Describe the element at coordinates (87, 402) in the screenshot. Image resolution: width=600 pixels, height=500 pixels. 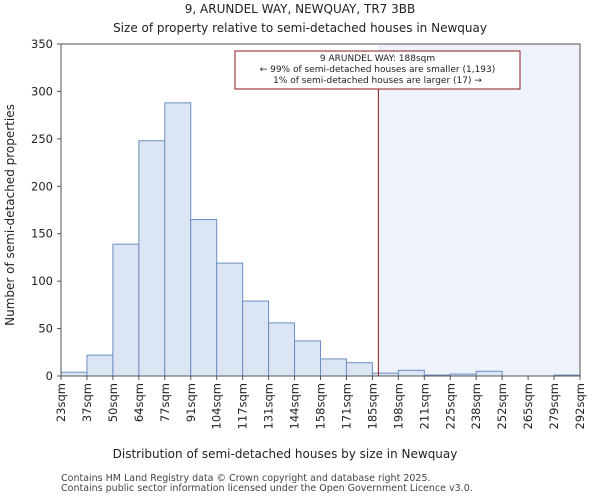
I see `x-tick-label: 37sqm` at that location.